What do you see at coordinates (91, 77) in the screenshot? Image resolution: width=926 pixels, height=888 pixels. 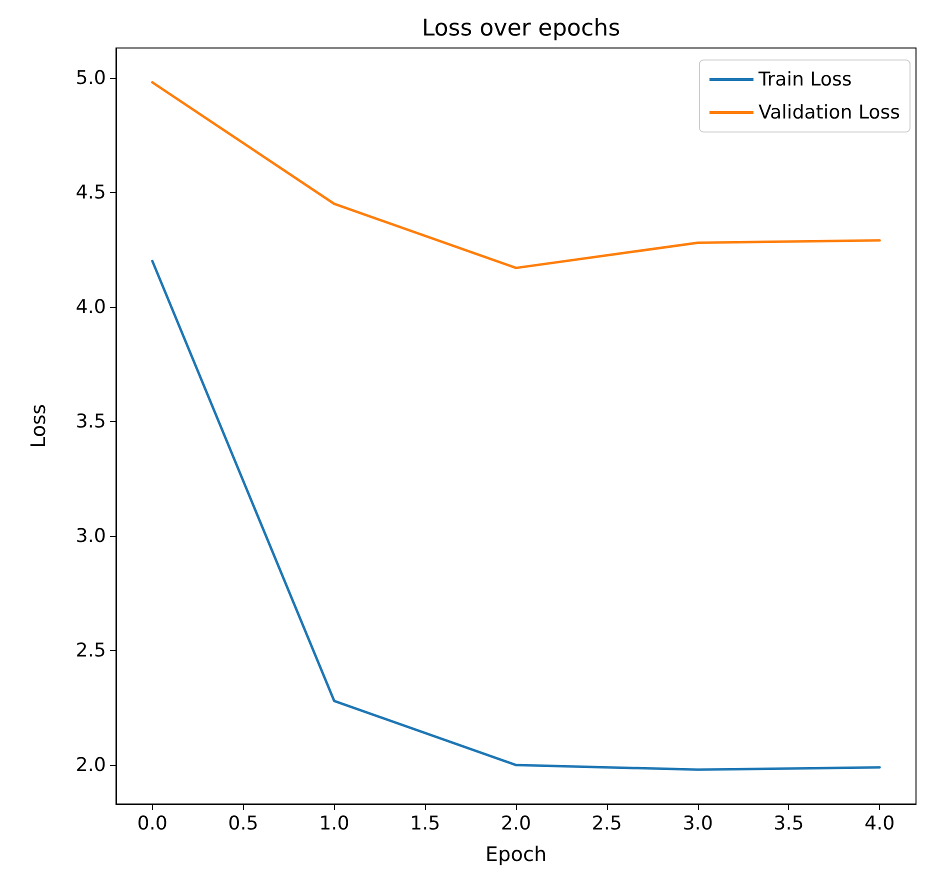 I see `y-tick-label: 5.0` at bounding box center [91, 77].